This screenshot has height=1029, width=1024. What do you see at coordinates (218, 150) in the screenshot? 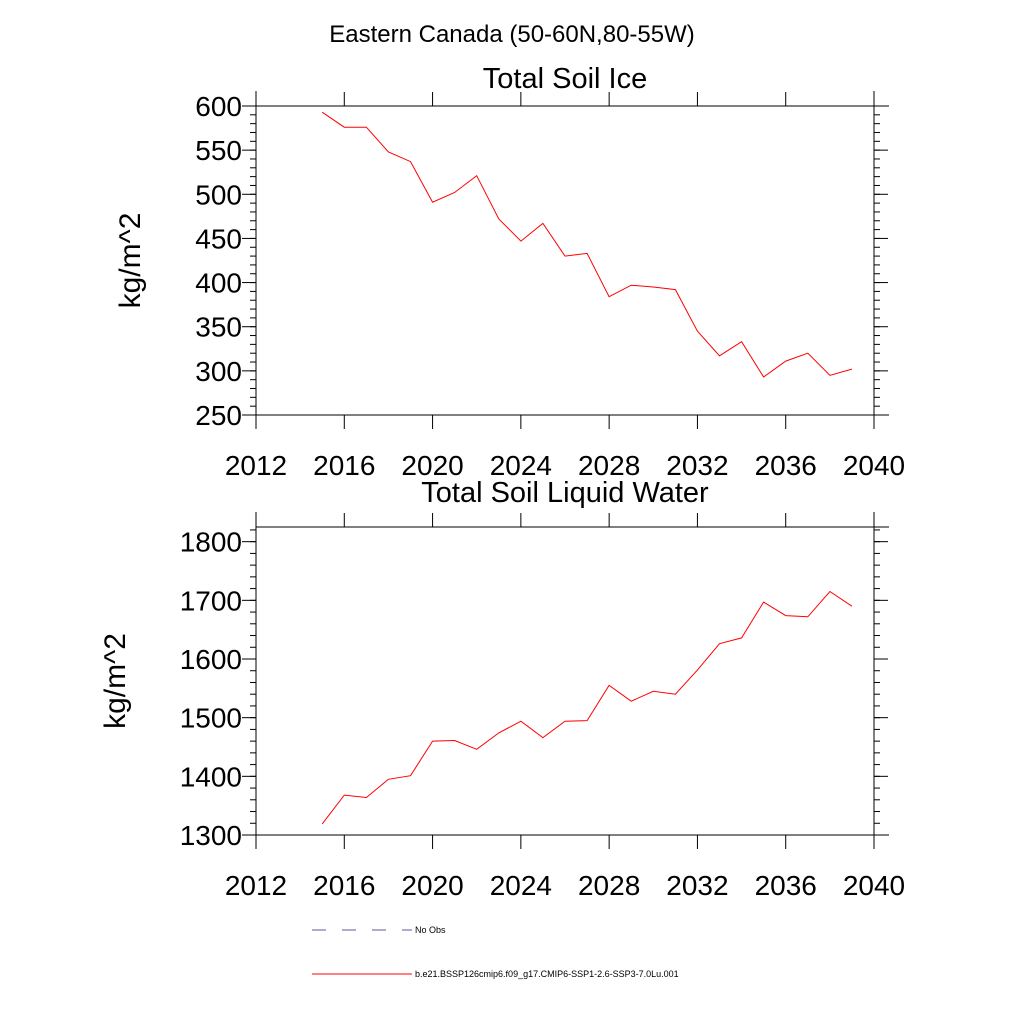
I see `y-tick-label: 550` at bounding box center [218, 150].